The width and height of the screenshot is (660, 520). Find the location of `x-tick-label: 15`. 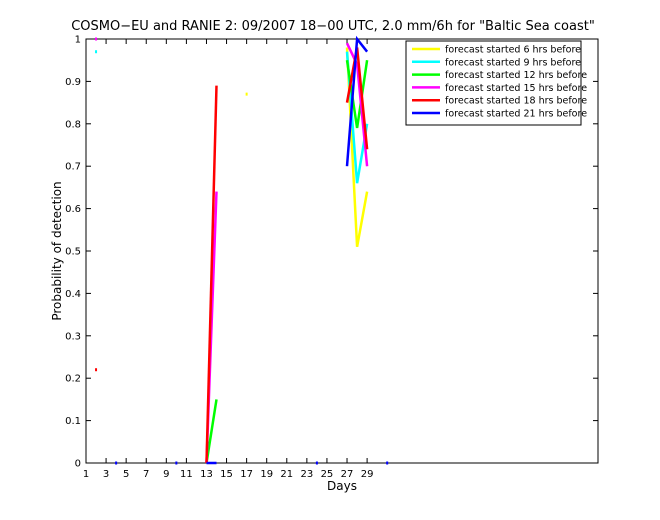

x-tick-label: 15 is located at coordinates (226, 474).